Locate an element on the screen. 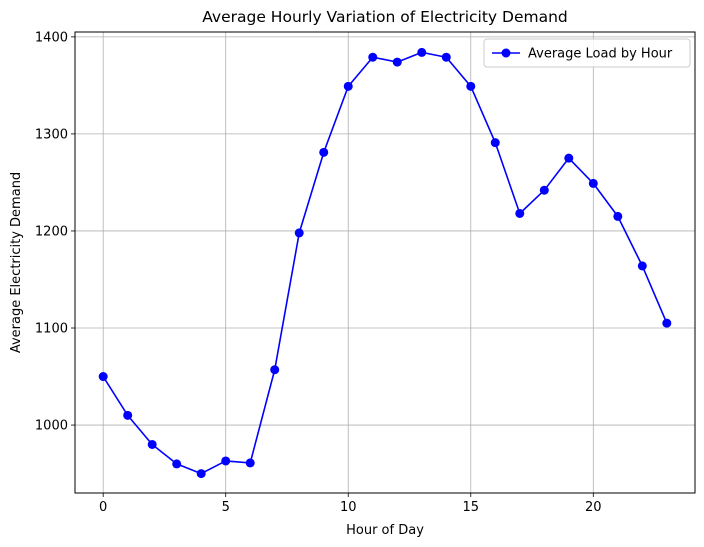  legend-label: Average Load by Hour is located at coordinates (600, 54).